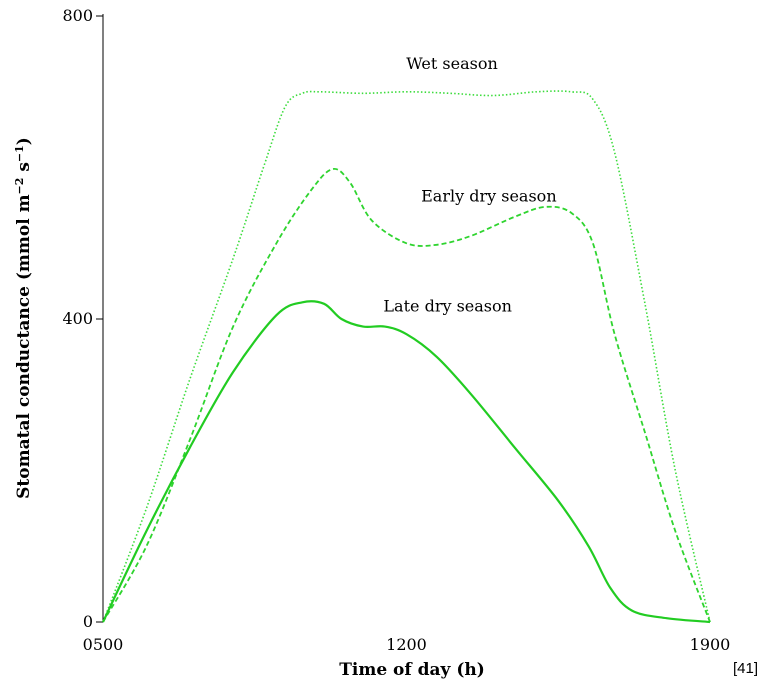  I want to click on x-tick-label-0500: 0500, so click(103, 644).